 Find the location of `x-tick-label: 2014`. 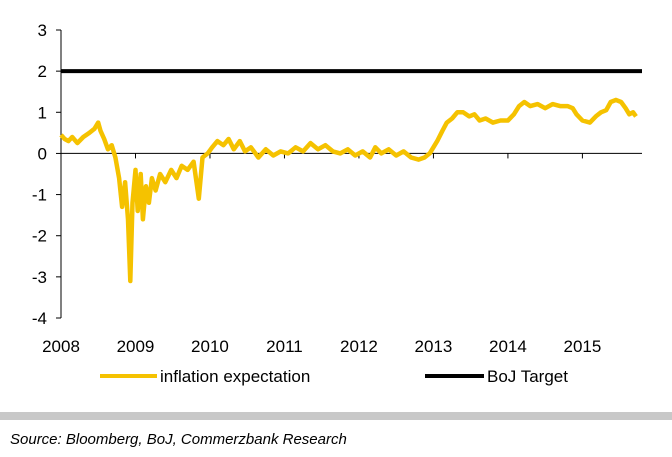

x-tick-label: 2014 is located at coordinates (508, 346).